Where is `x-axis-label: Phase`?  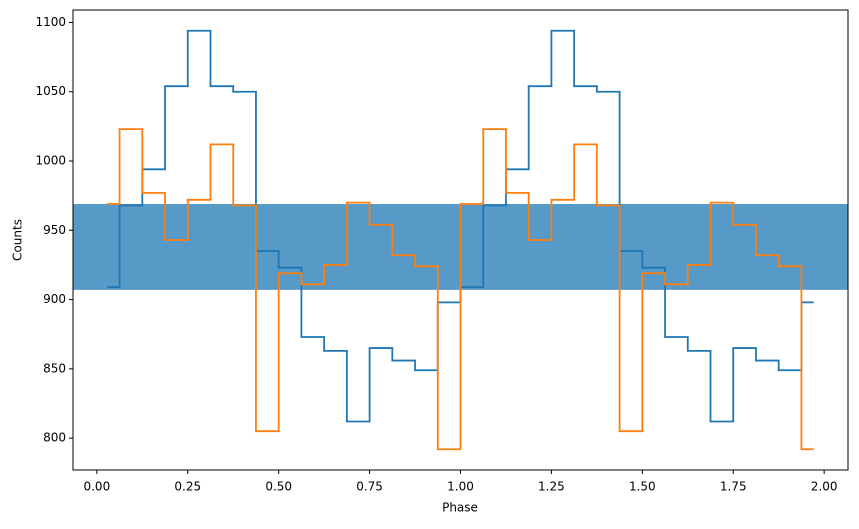 x-axis-label: Phase is located at coordinates (460, 508).